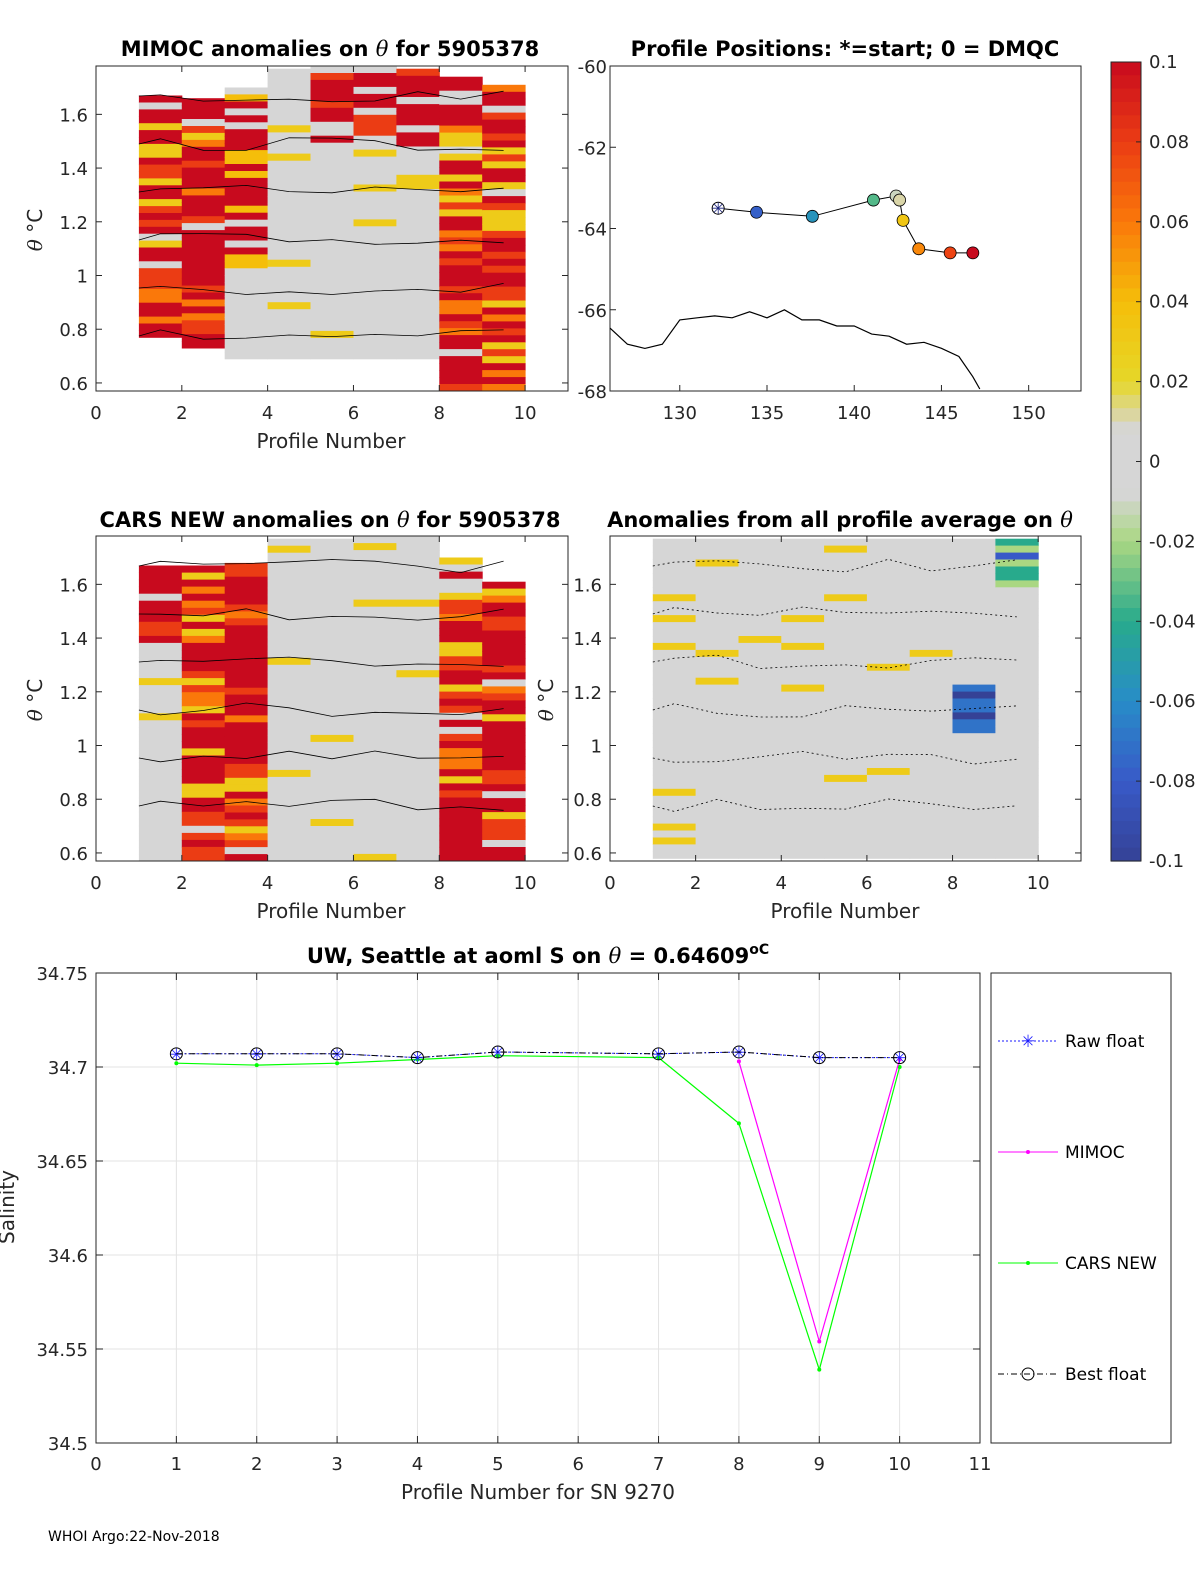 The width and height of the screenshot is (1200, 1575). I want to click on positions-frame, so click(845, 228).